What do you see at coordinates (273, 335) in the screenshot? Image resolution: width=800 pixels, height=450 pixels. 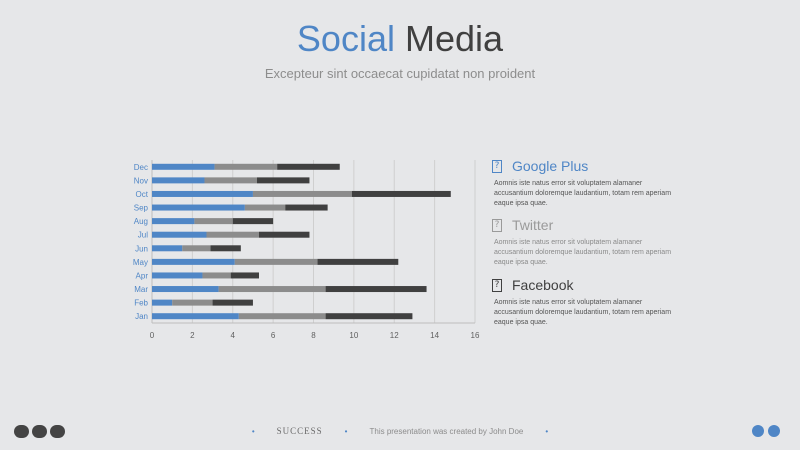 I see `x-tick-label: 6` at bounding box center [273, 335].